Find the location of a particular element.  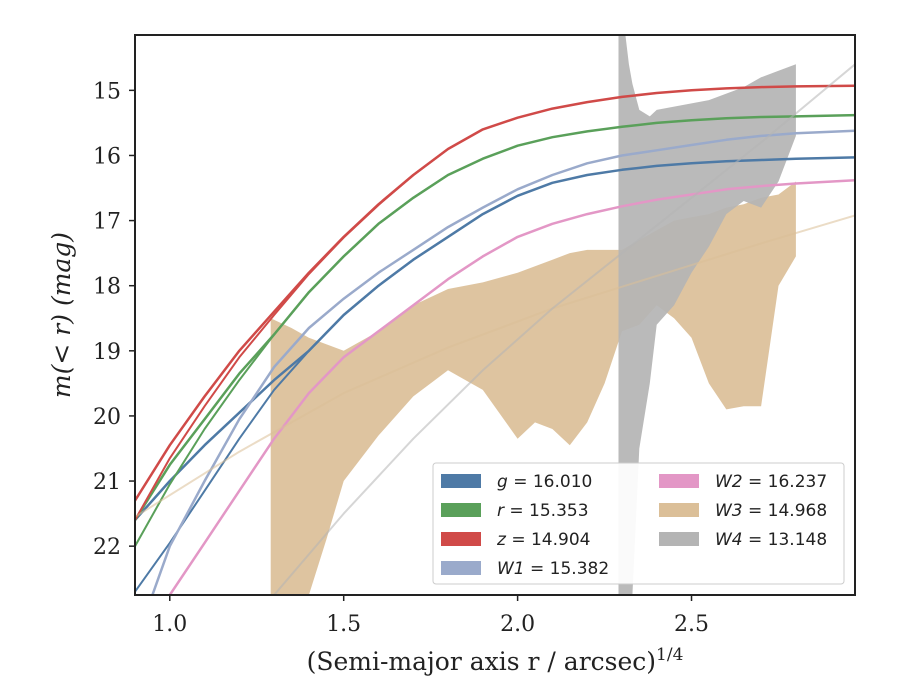

x-tick-label: 2.0 is located at coordinates (517, 624).